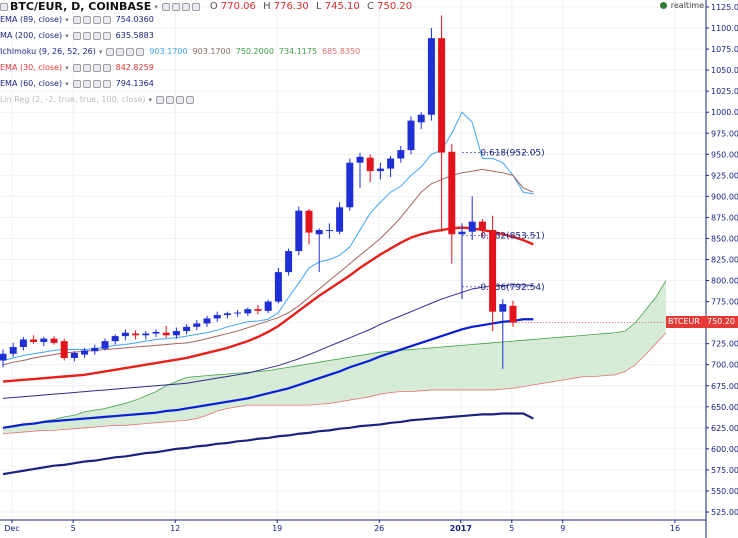  I want to click on collapse-icon, so click(4, 7).